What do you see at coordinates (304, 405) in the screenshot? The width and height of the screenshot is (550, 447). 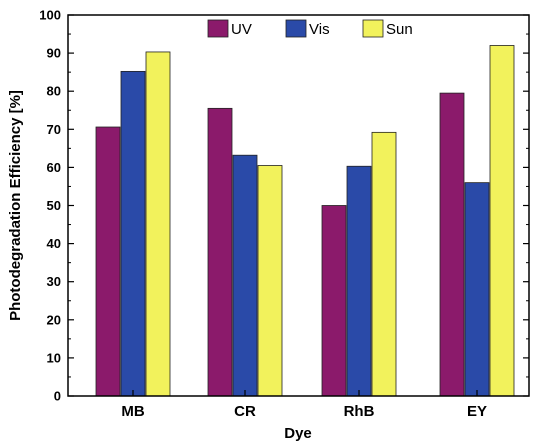 I see `x-axis-ticks: MB CR RhB EY` at bounding box center [304, 405].